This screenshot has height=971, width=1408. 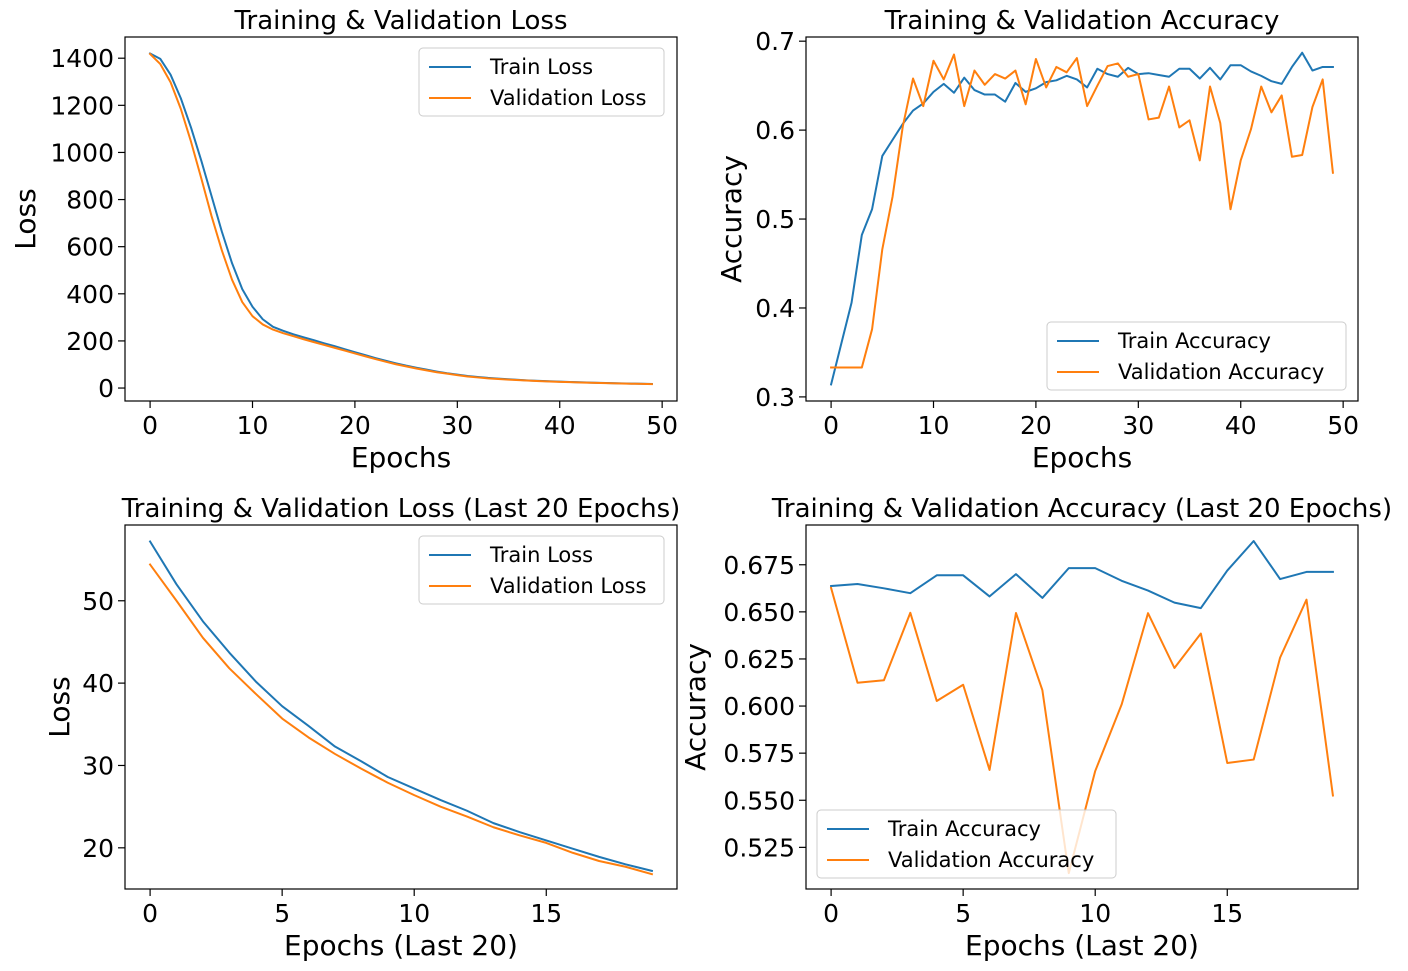 What do you see at coordinates (759, 659) in the screenshot?
I see `y-tick-label: 0.625` at bounding box center [759, 659].